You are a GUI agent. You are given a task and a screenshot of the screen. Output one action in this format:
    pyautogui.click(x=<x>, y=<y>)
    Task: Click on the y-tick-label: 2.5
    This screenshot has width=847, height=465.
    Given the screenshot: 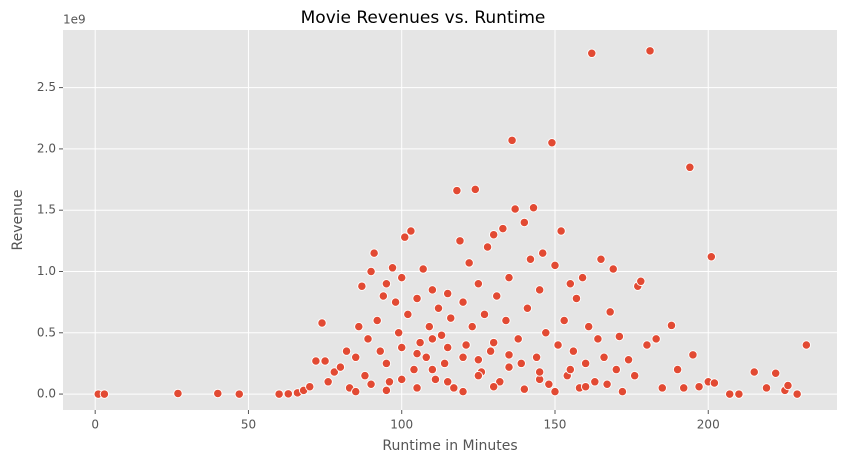 What is the action you would take?
    pyautogui.click(x=46, y=87)
    